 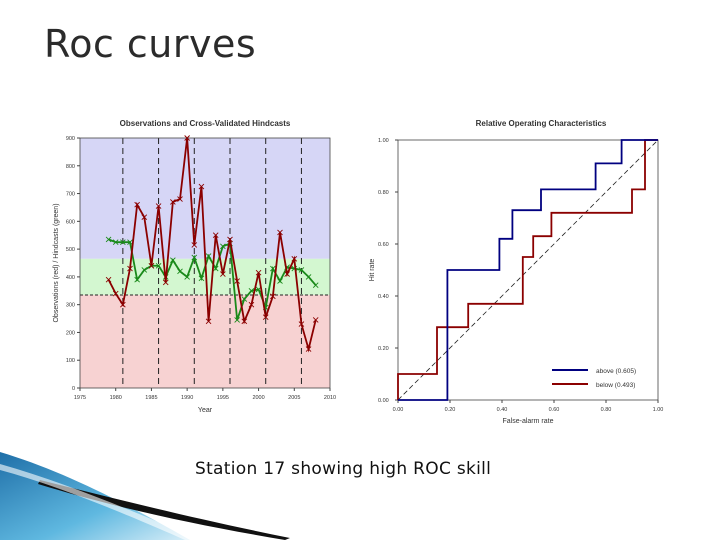 What do you see at coordinates (151, 398) in the screenshot?
I see `x-tick-label: 1985` at bounding box center [151, 398].